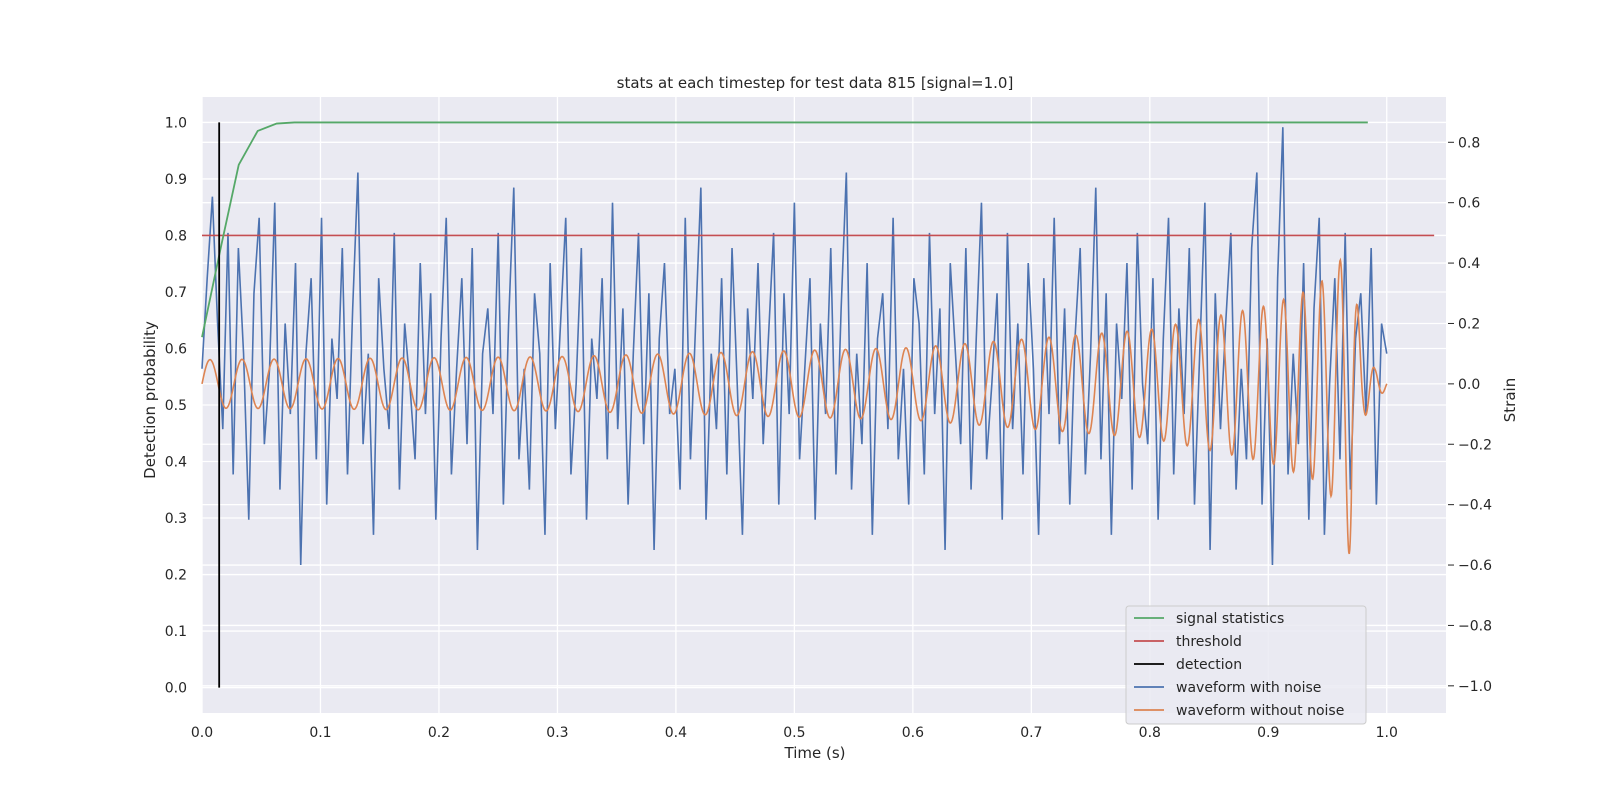  What do you see at coordinates (176, 463) in the screenshot?
I see `y-left-tick-label: 0.4` at bounding box center [176, 463].